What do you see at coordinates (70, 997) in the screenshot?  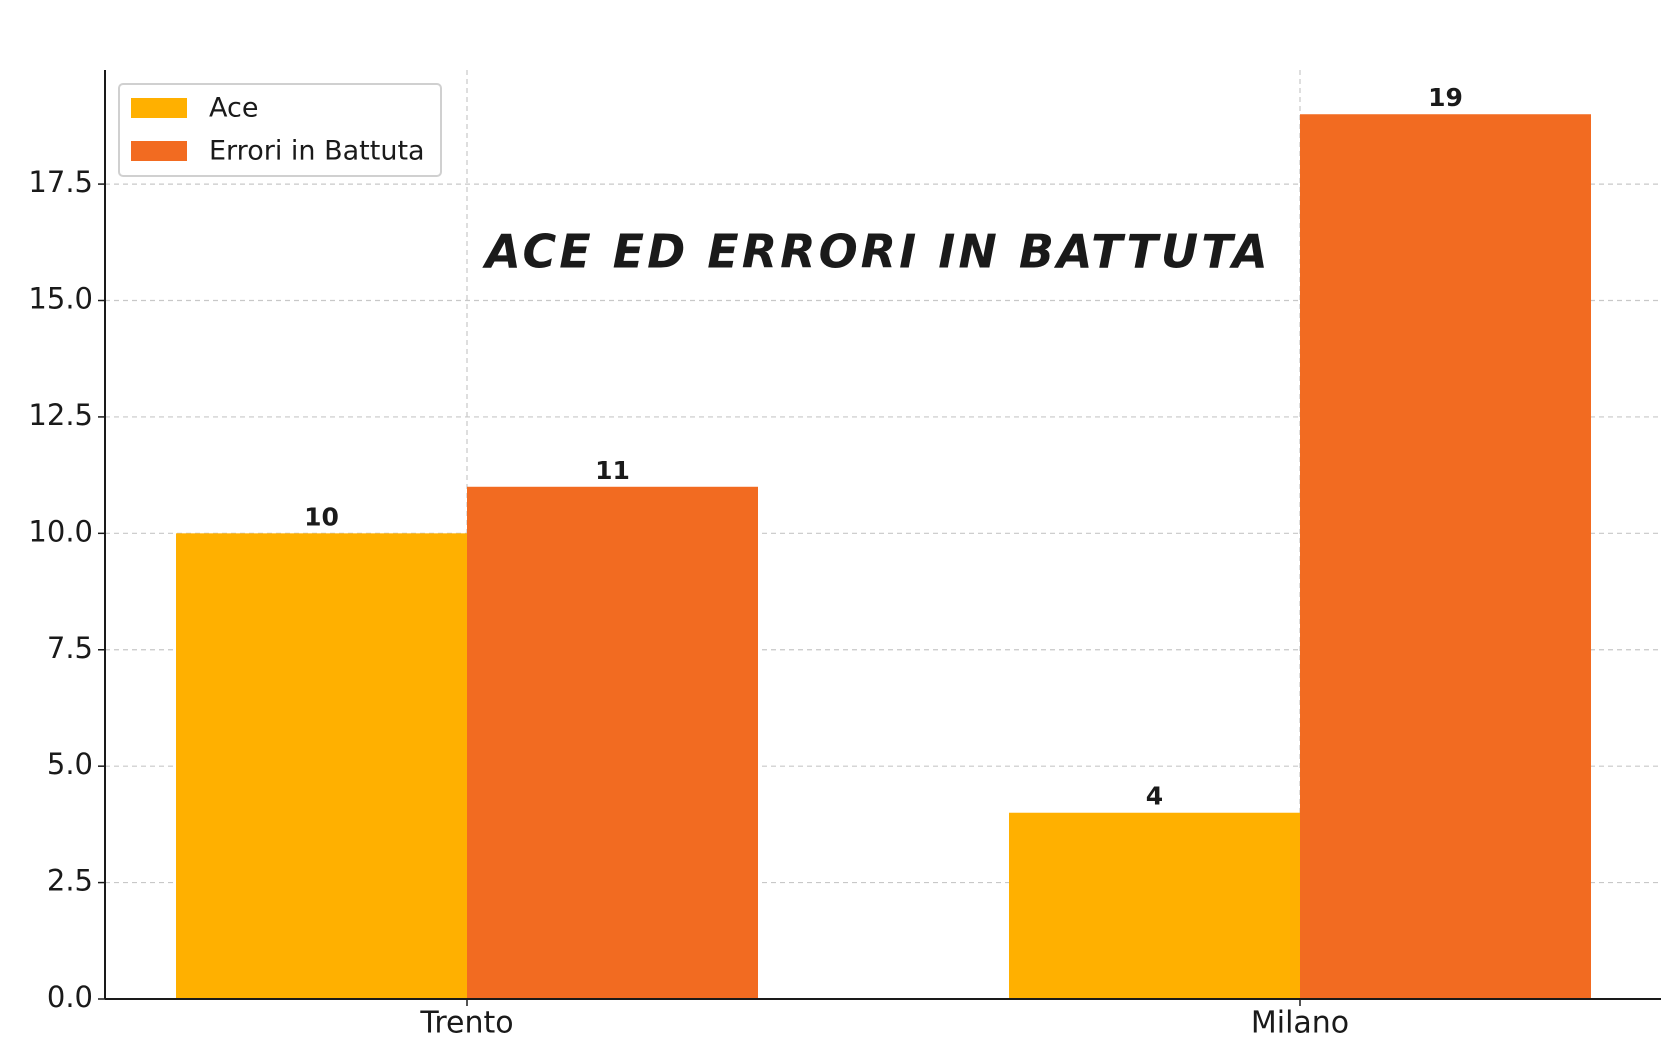 I see `y-tick-label: 0.0` at bounding box center [70, 997].